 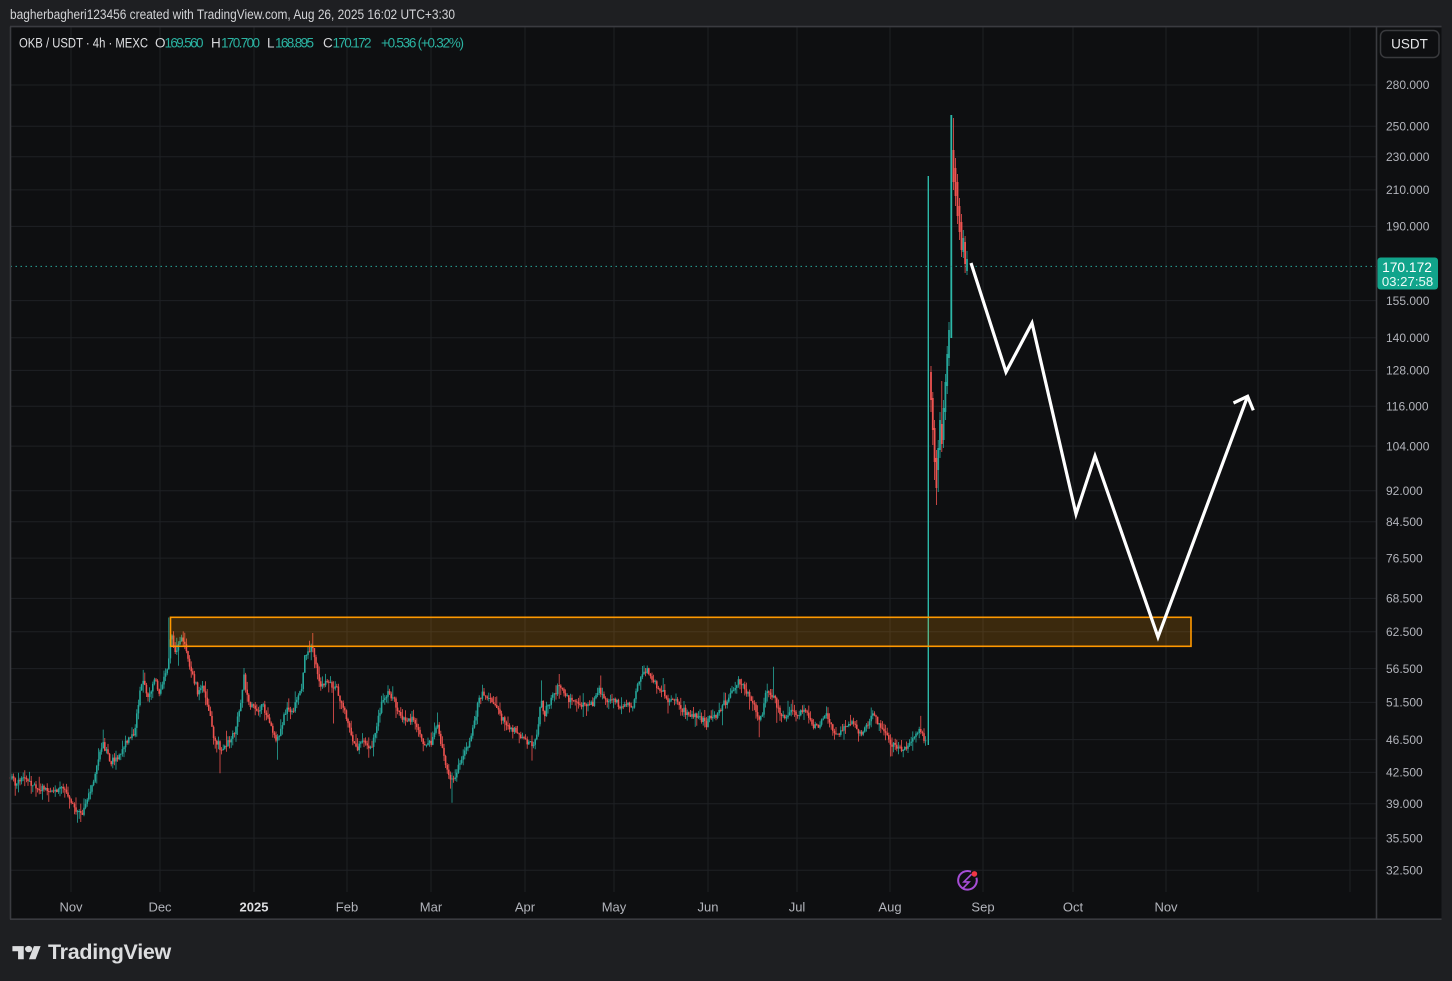 I want to click on svg-text: 92.000, so click(x=1404, y=491).